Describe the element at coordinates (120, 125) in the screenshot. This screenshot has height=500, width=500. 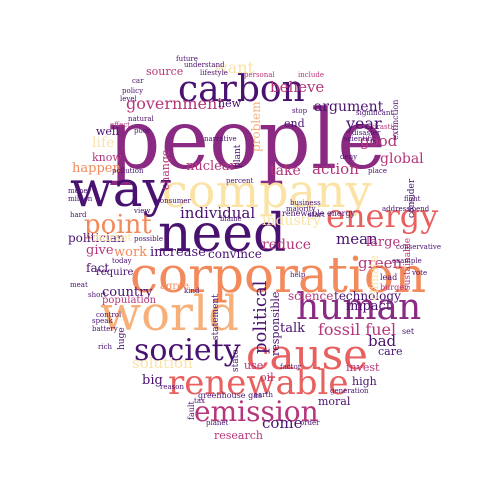
I see `word-effect: effect` at that location.